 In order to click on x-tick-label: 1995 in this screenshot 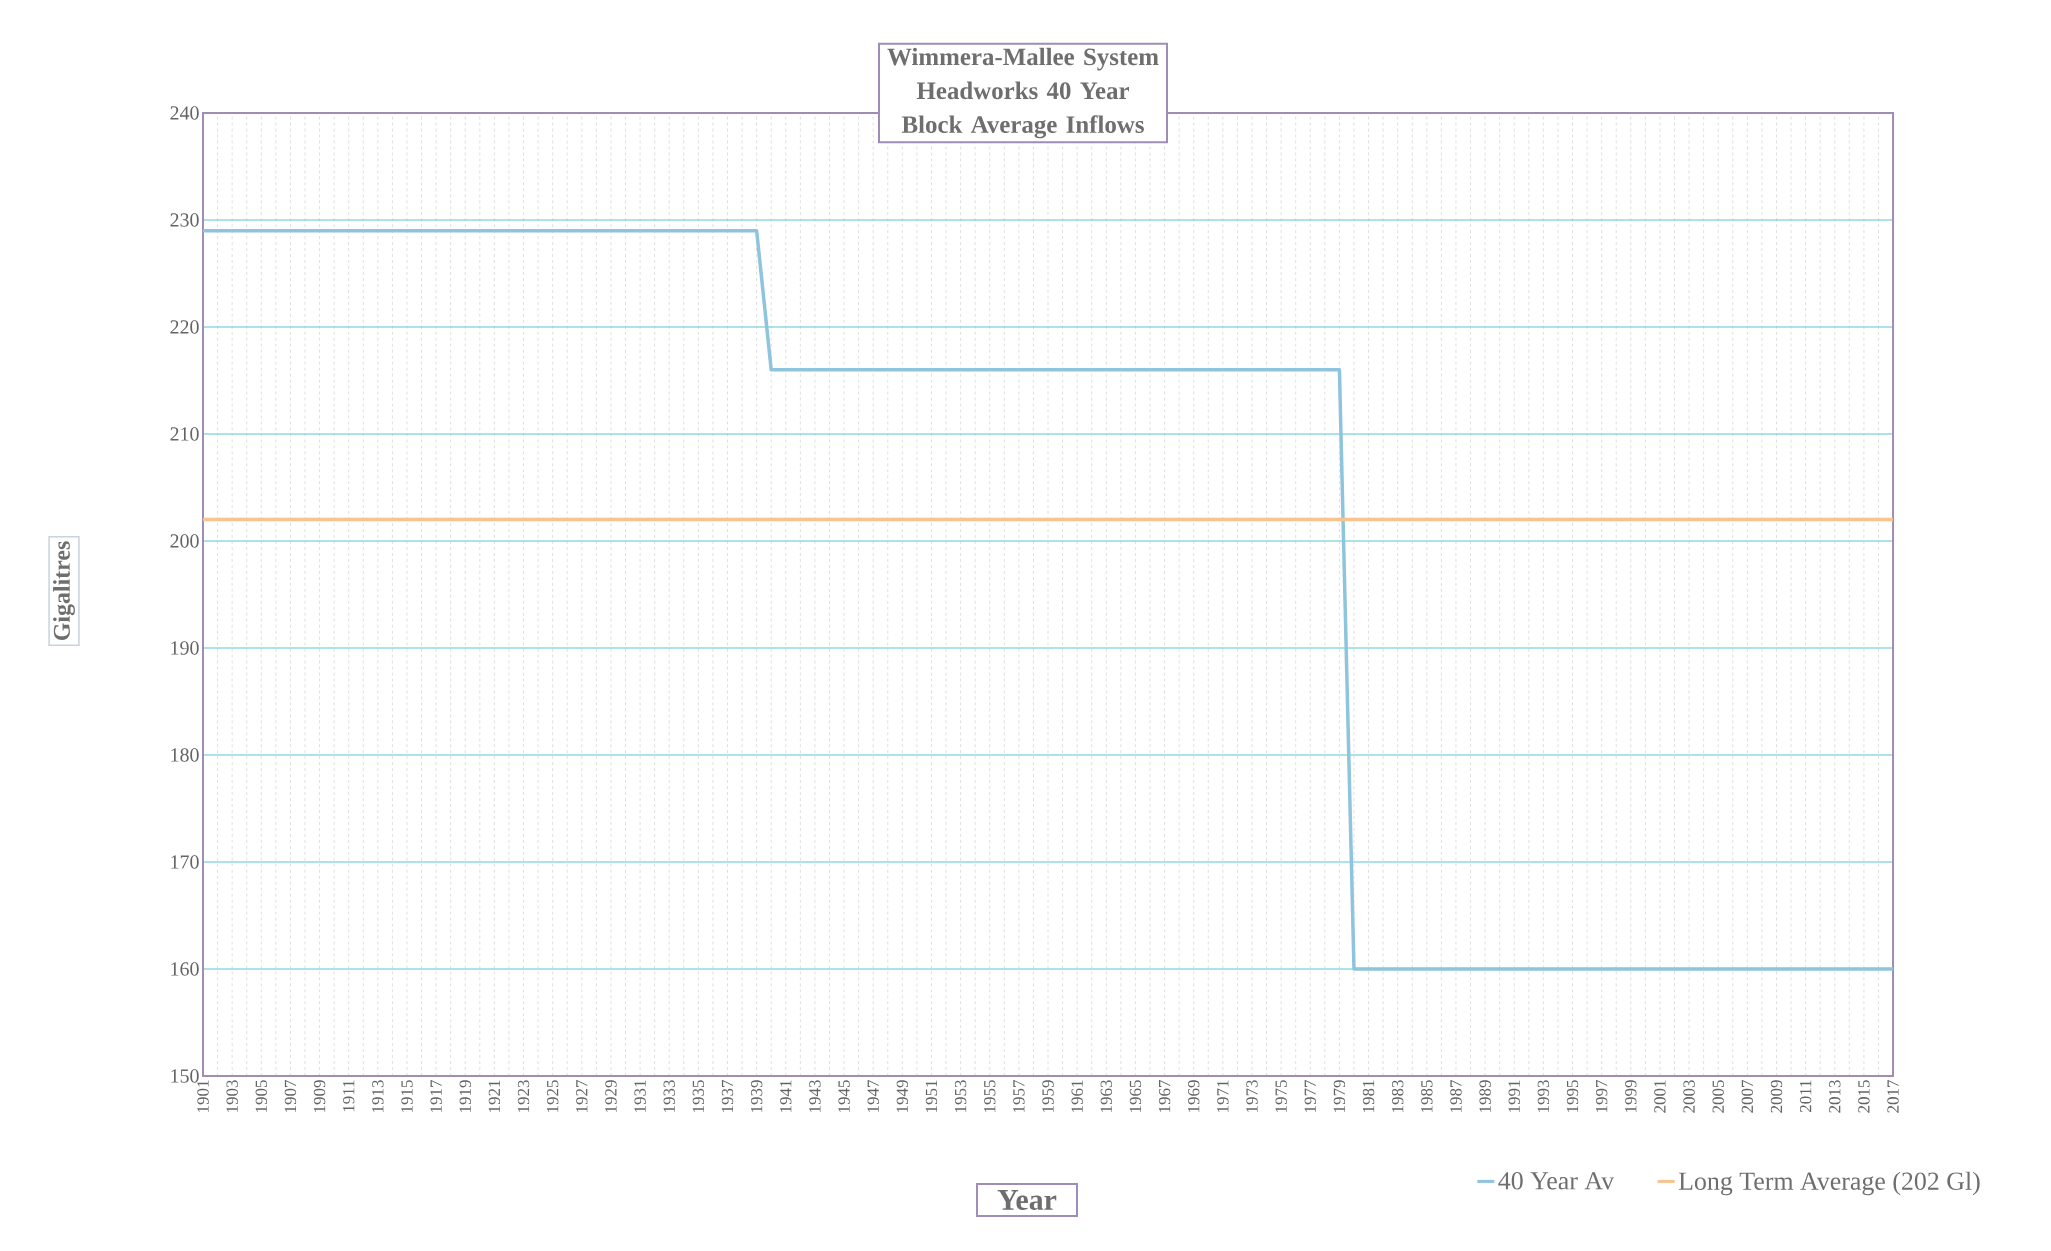, I will do `click(1572, 1096)`.